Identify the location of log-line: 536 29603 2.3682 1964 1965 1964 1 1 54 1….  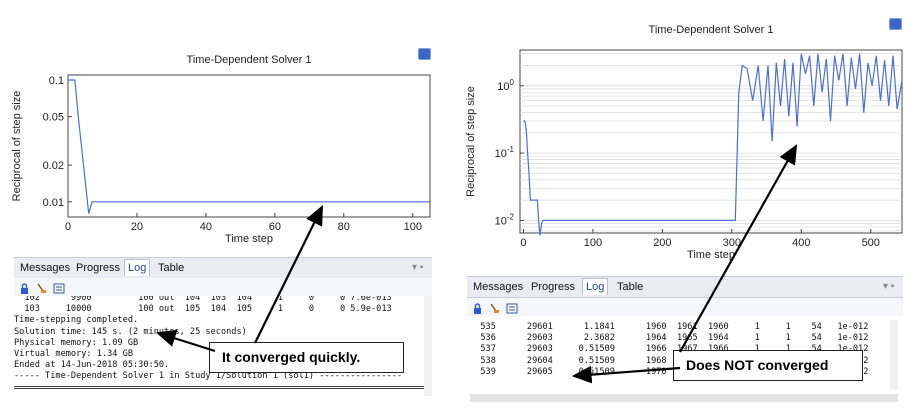
(669, 338).